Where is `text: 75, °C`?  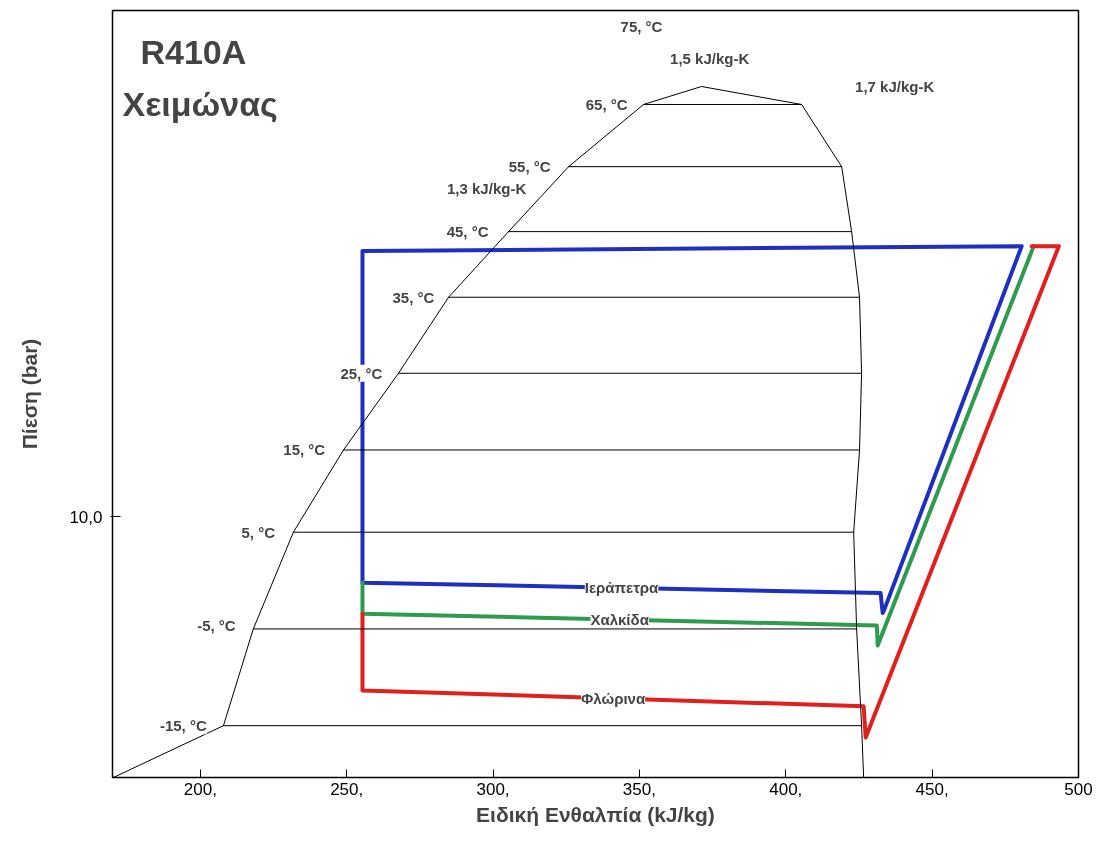 text: 75, °C is located at coordinates (641, 26).